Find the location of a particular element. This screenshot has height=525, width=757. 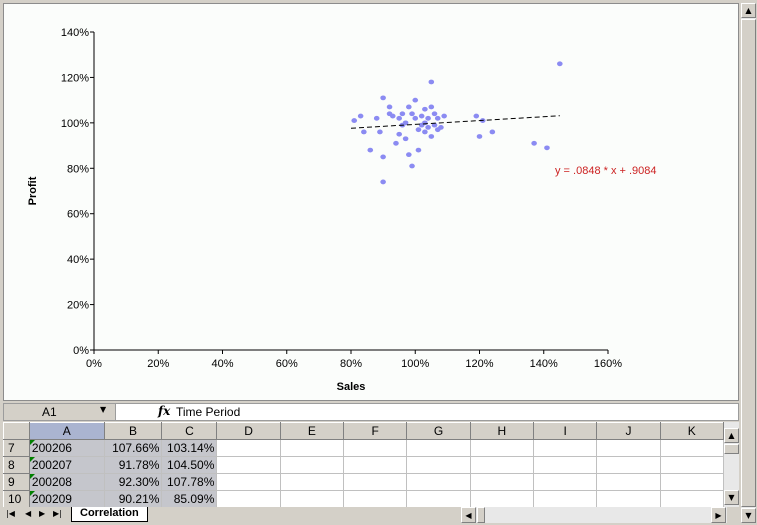

cell-a: 200209 is located at coordinates (66, 498).